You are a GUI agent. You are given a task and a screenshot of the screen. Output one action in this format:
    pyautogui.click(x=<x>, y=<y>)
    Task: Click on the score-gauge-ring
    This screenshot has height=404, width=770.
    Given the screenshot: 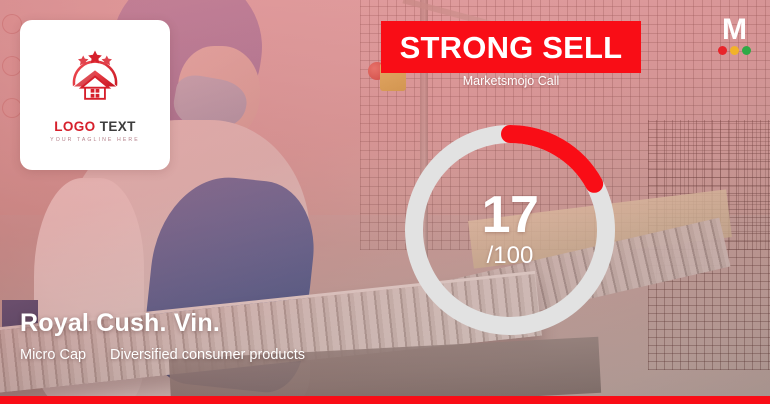 What is the action you would take?
    pyautogui.click(x=510, y=230)
    